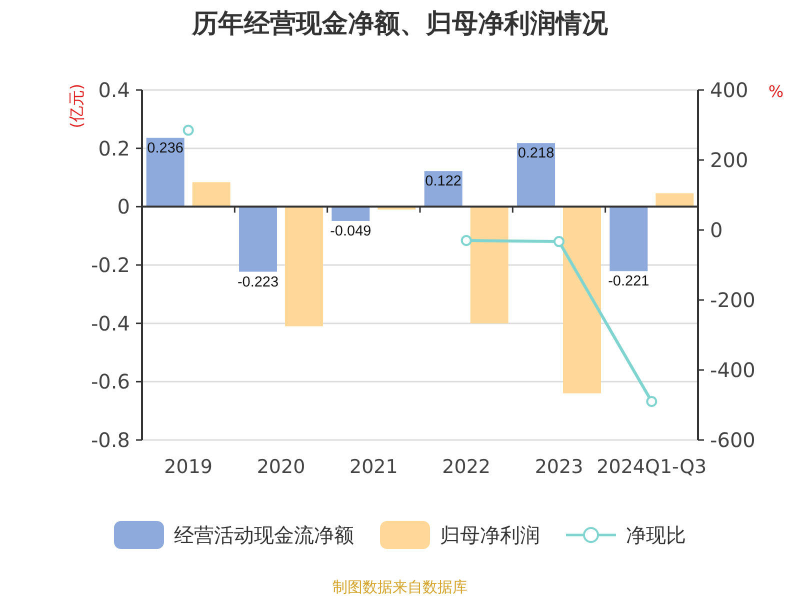  I want to click on data-label: 0.122, so click(443, 182).